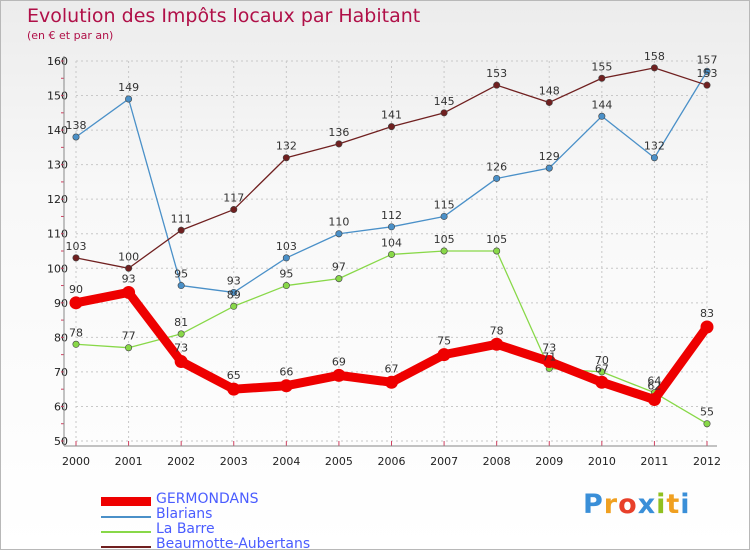 Image resolution: width=750 pixels, height=554 pixels. Describe the element at coordinates (57, 199) in the screenshot. I see `y-tick-label-120: 120` at that location.